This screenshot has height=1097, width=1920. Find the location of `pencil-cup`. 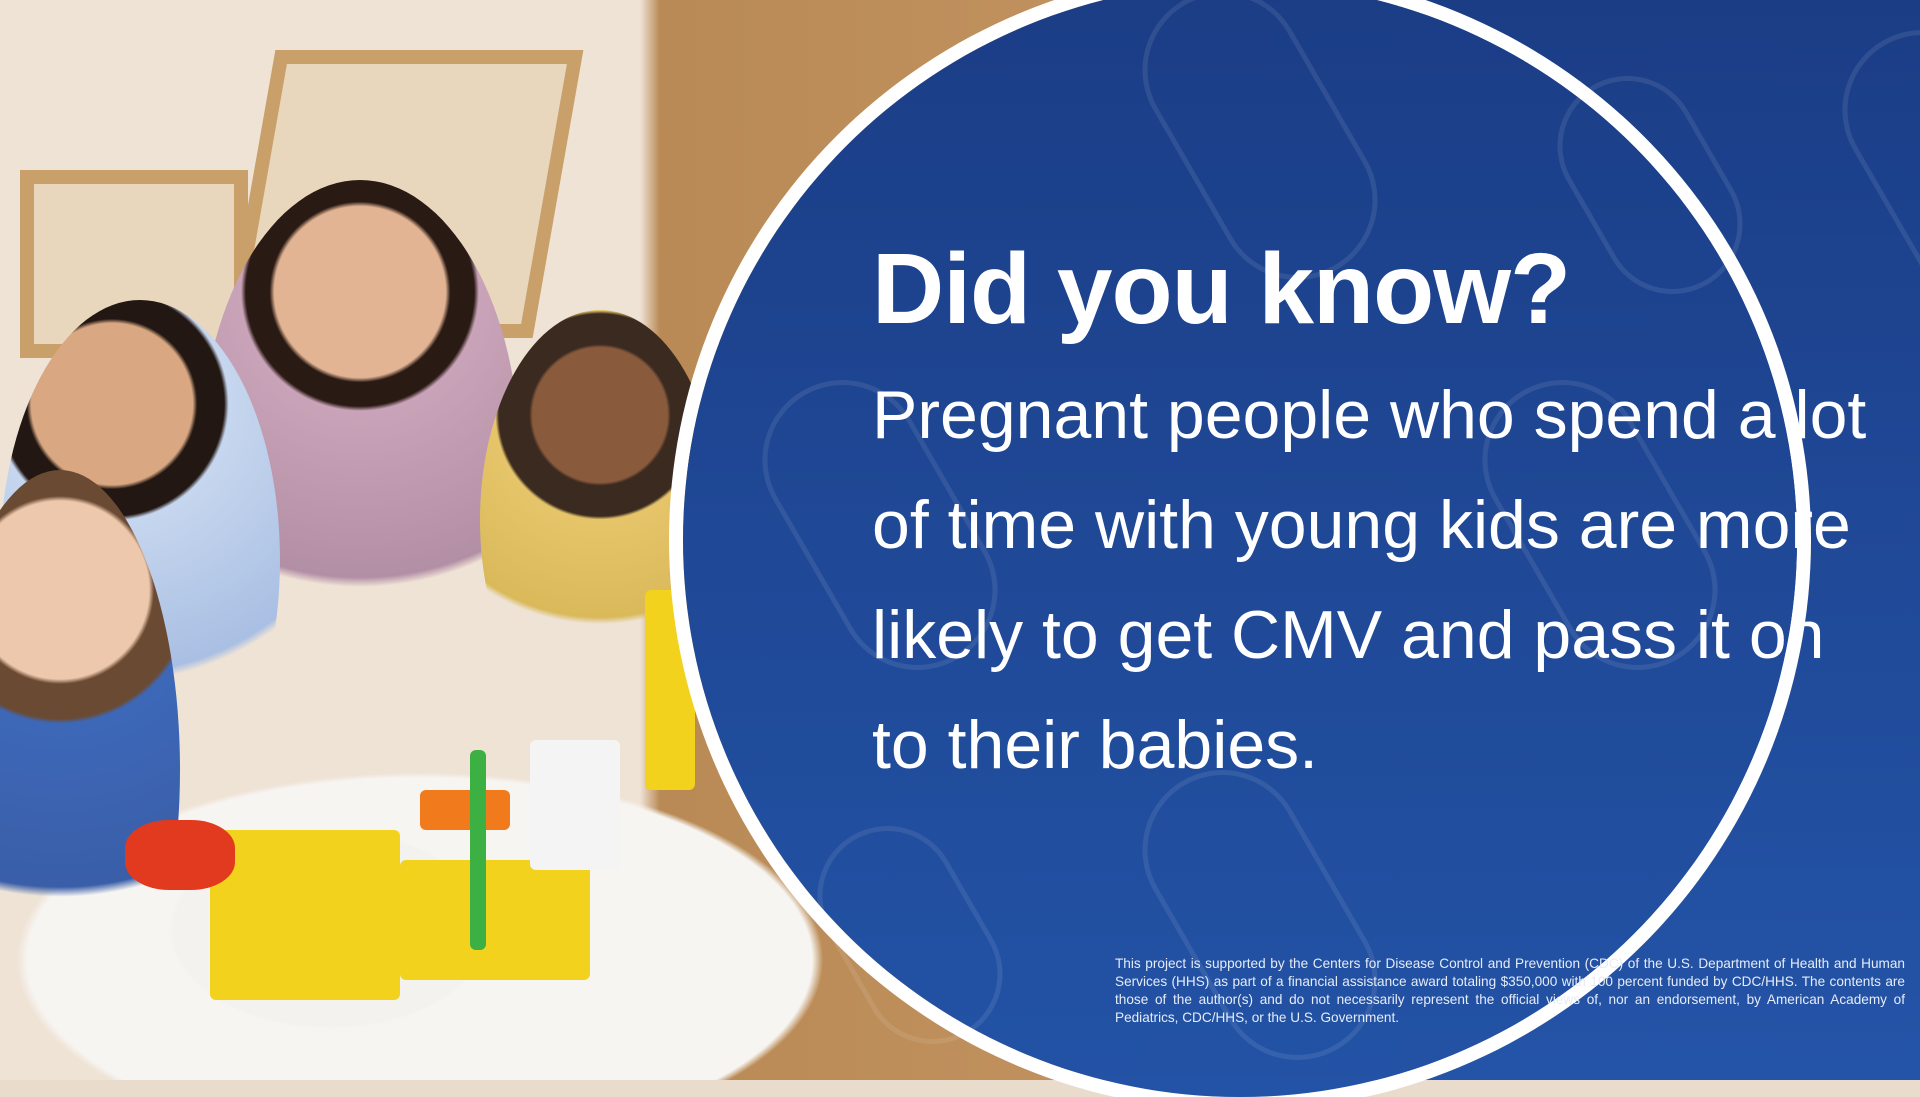

pencil-cup is located at coordinates (575, 805).